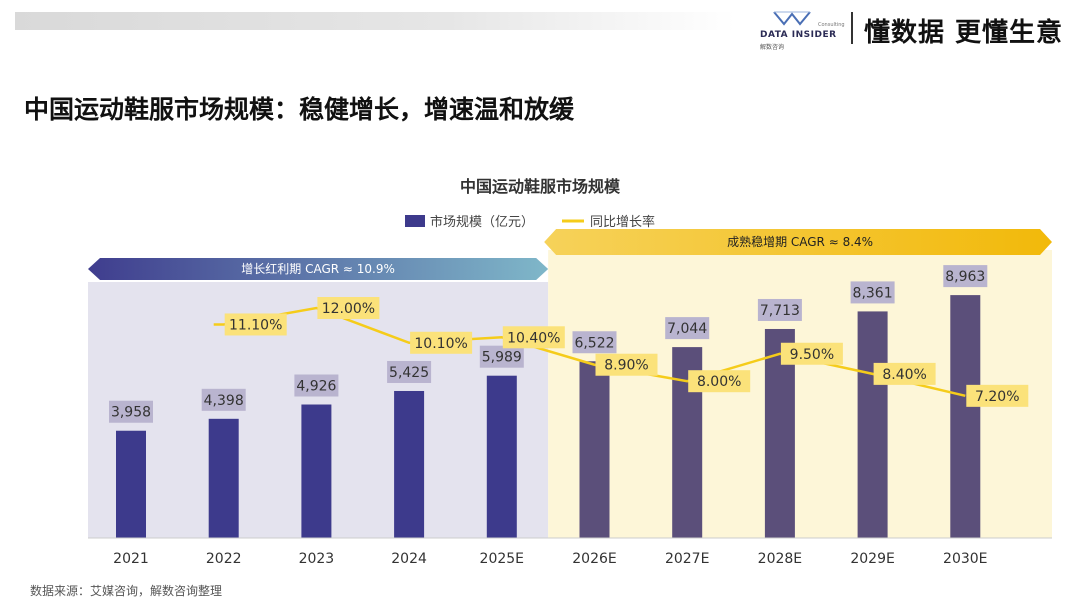  Describe the element at coordinates (223, 478) in the screenshot. I see `bar-2022` at that location.